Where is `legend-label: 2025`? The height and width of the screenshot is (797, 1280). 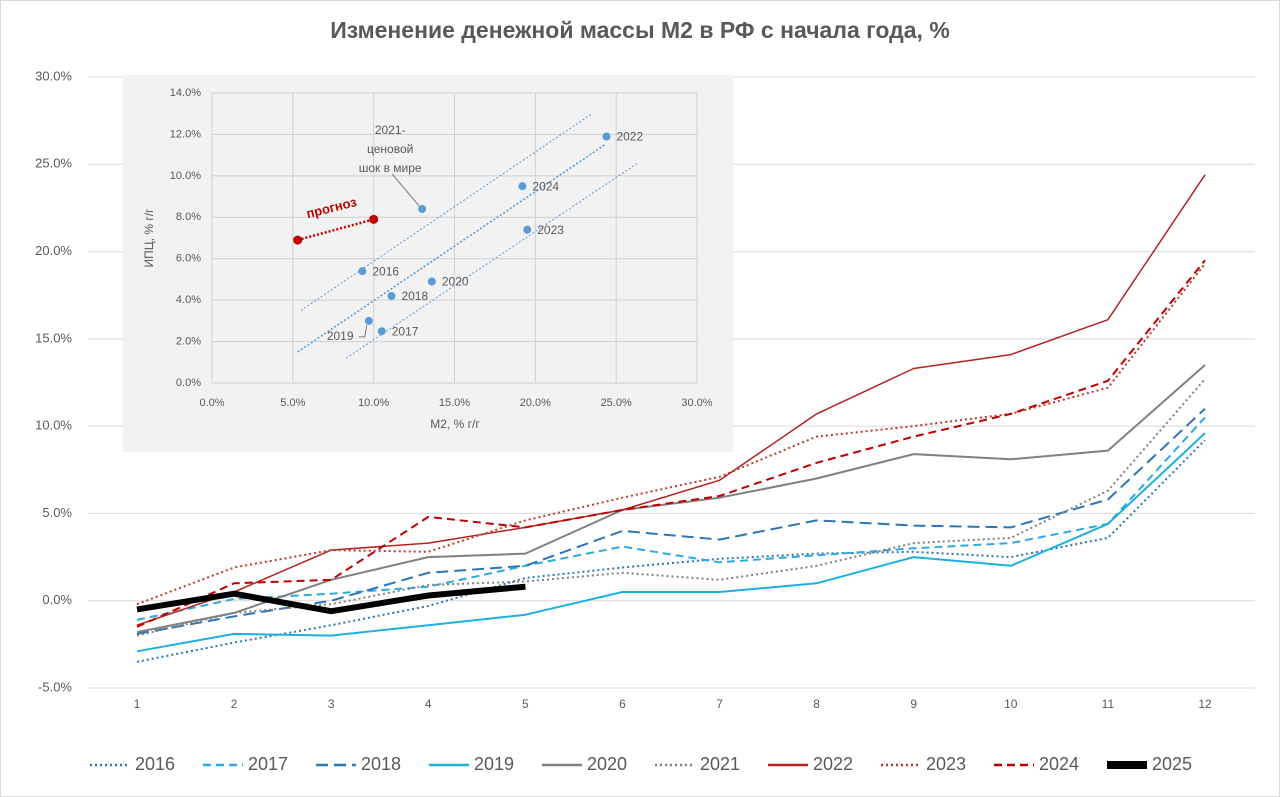 legend-label: 2025 is located at coordinates (1172, 764).